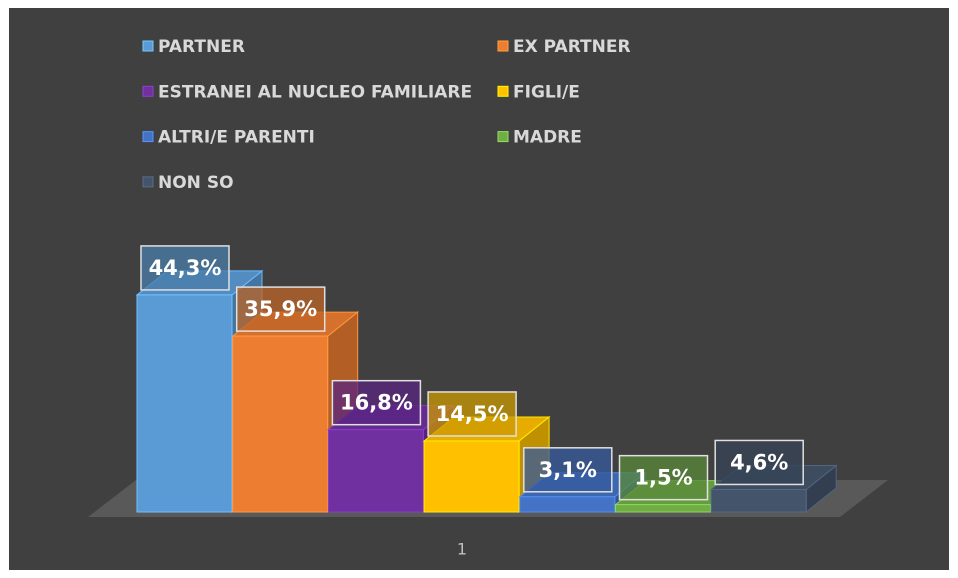 This screenshot has height=578, width=958. I want to click on value-label: 1,5%, so click(663, 478).